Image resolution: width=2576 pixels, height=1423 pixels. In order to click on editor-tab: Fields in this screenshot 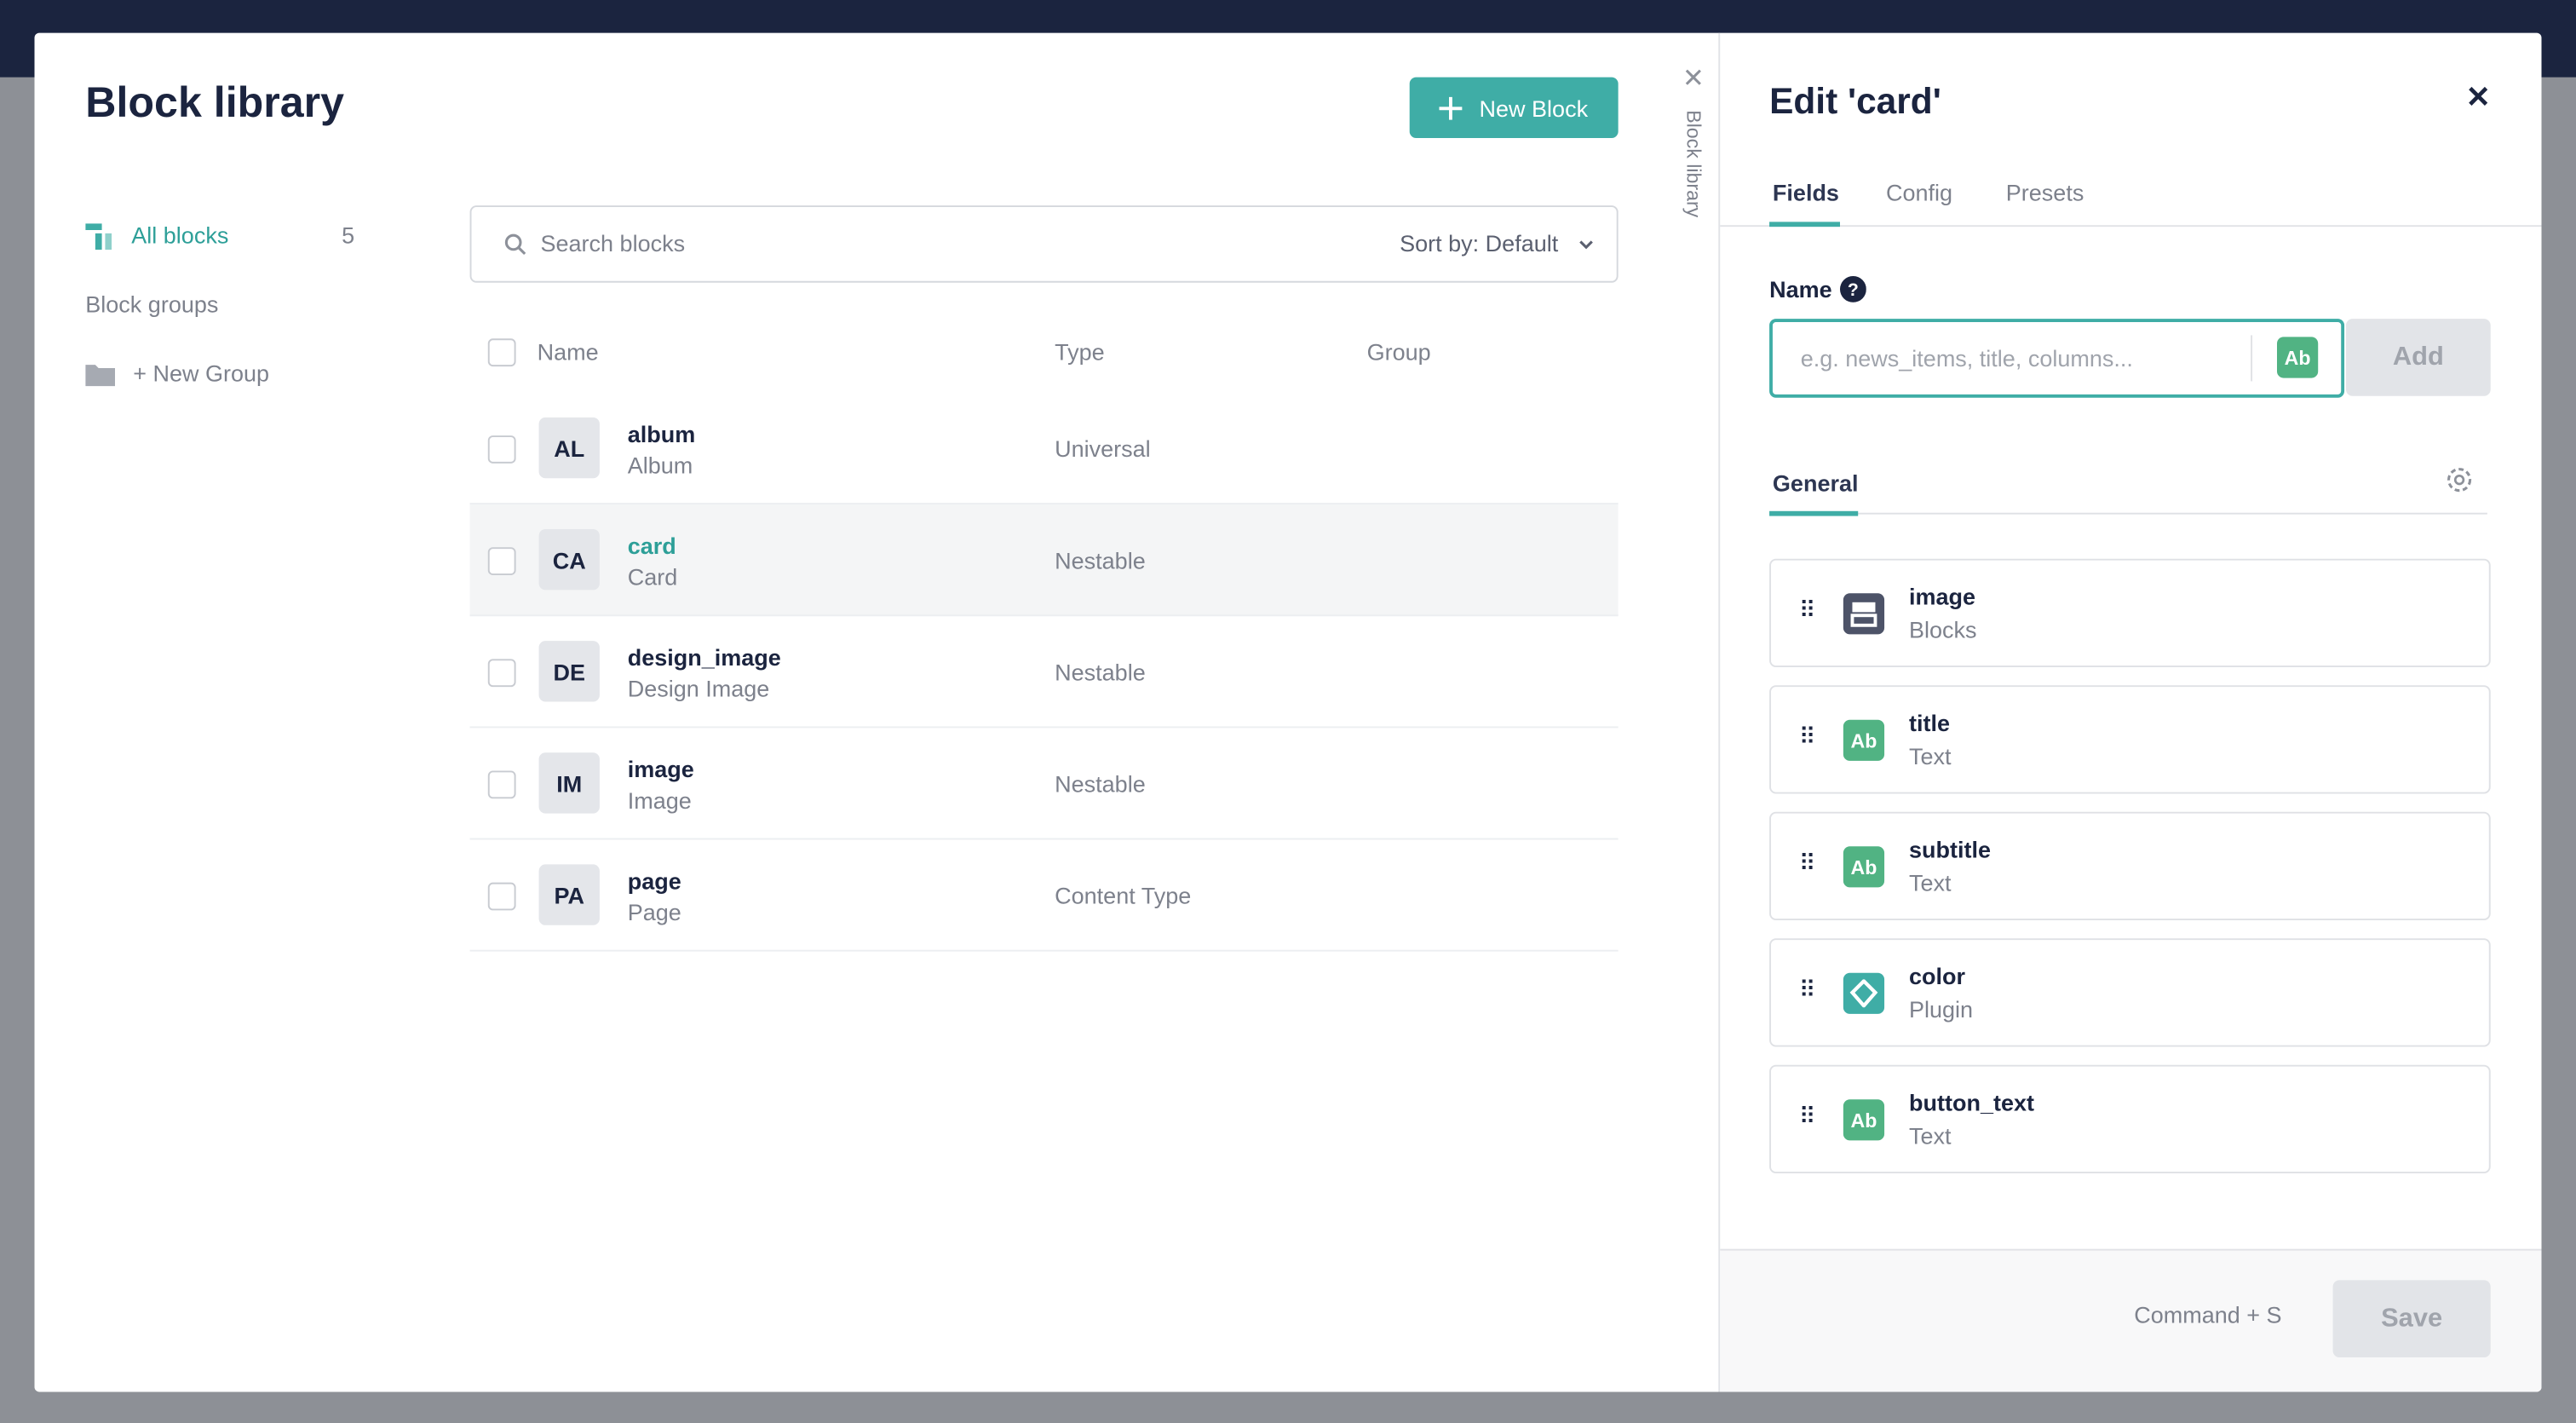, I will do `click(1805, 192)`.